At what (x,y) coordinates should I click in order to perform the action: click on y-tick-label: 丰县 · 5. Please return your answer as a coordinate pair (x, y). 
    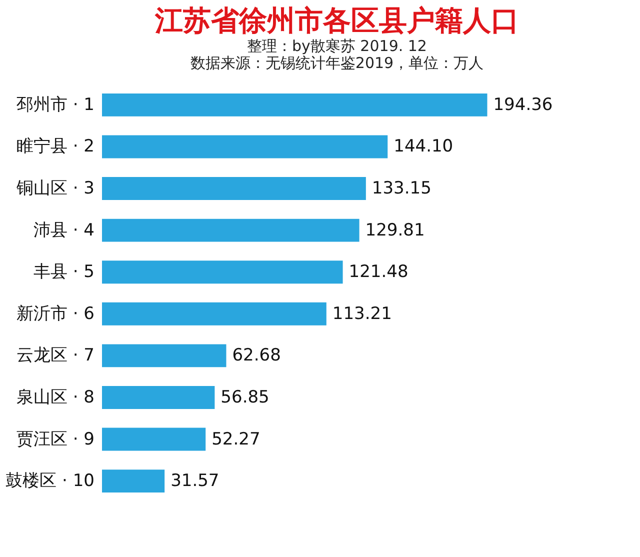
    Looking at the image, I should click on (63, 272).